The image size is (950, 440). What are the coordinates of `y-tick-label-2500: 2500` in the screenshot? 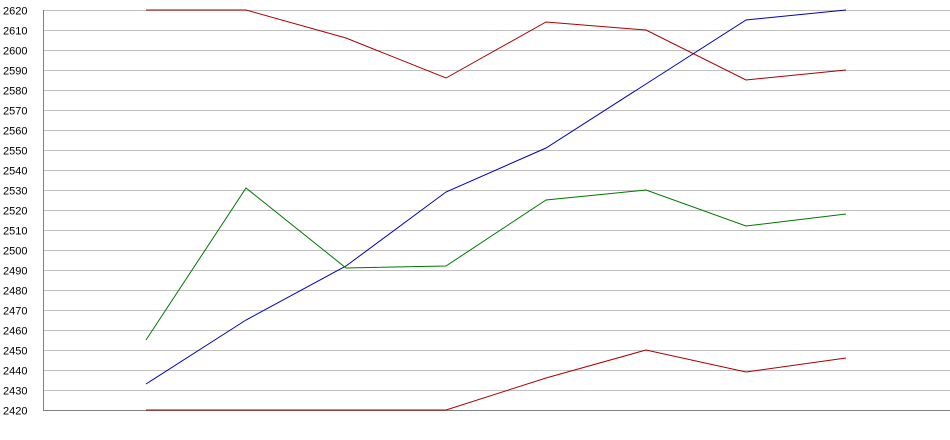 It's located at (15, 252).